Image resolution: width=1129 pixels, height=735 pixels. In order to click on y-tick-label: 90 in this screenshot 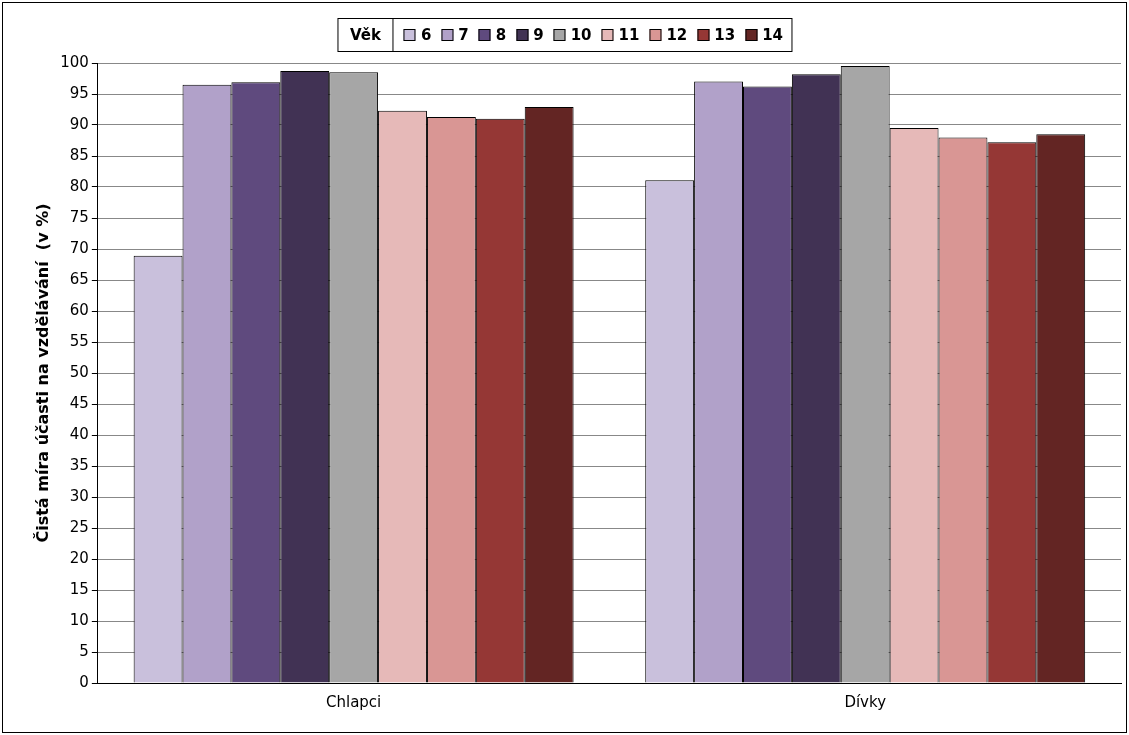, I will do `click(79, 123)`.